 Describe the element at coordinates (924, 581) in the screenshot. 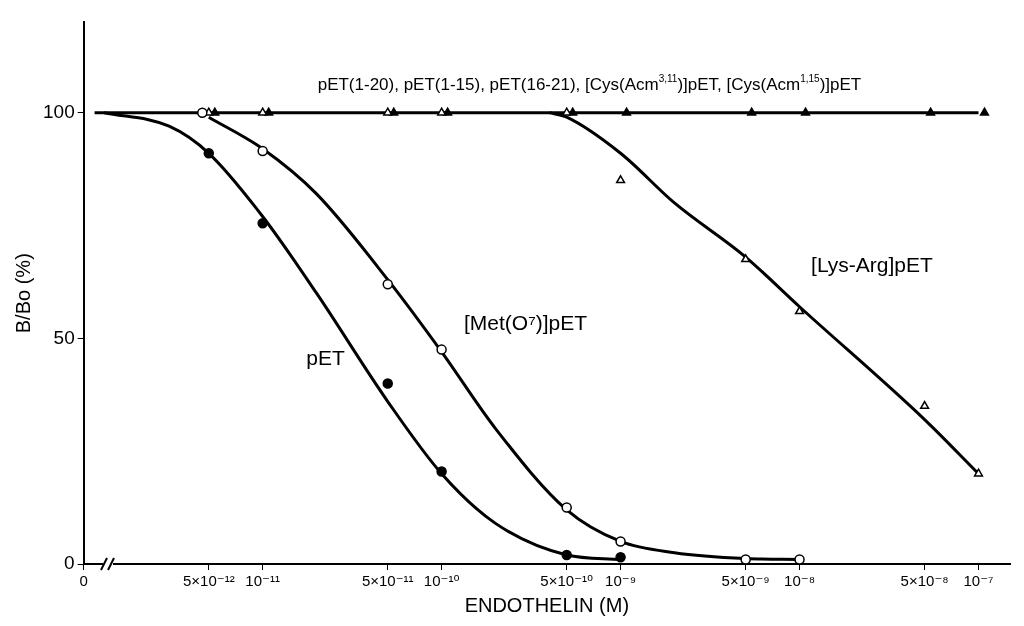

I see `x-tick-label: 5×10⁻⁸` at that location.